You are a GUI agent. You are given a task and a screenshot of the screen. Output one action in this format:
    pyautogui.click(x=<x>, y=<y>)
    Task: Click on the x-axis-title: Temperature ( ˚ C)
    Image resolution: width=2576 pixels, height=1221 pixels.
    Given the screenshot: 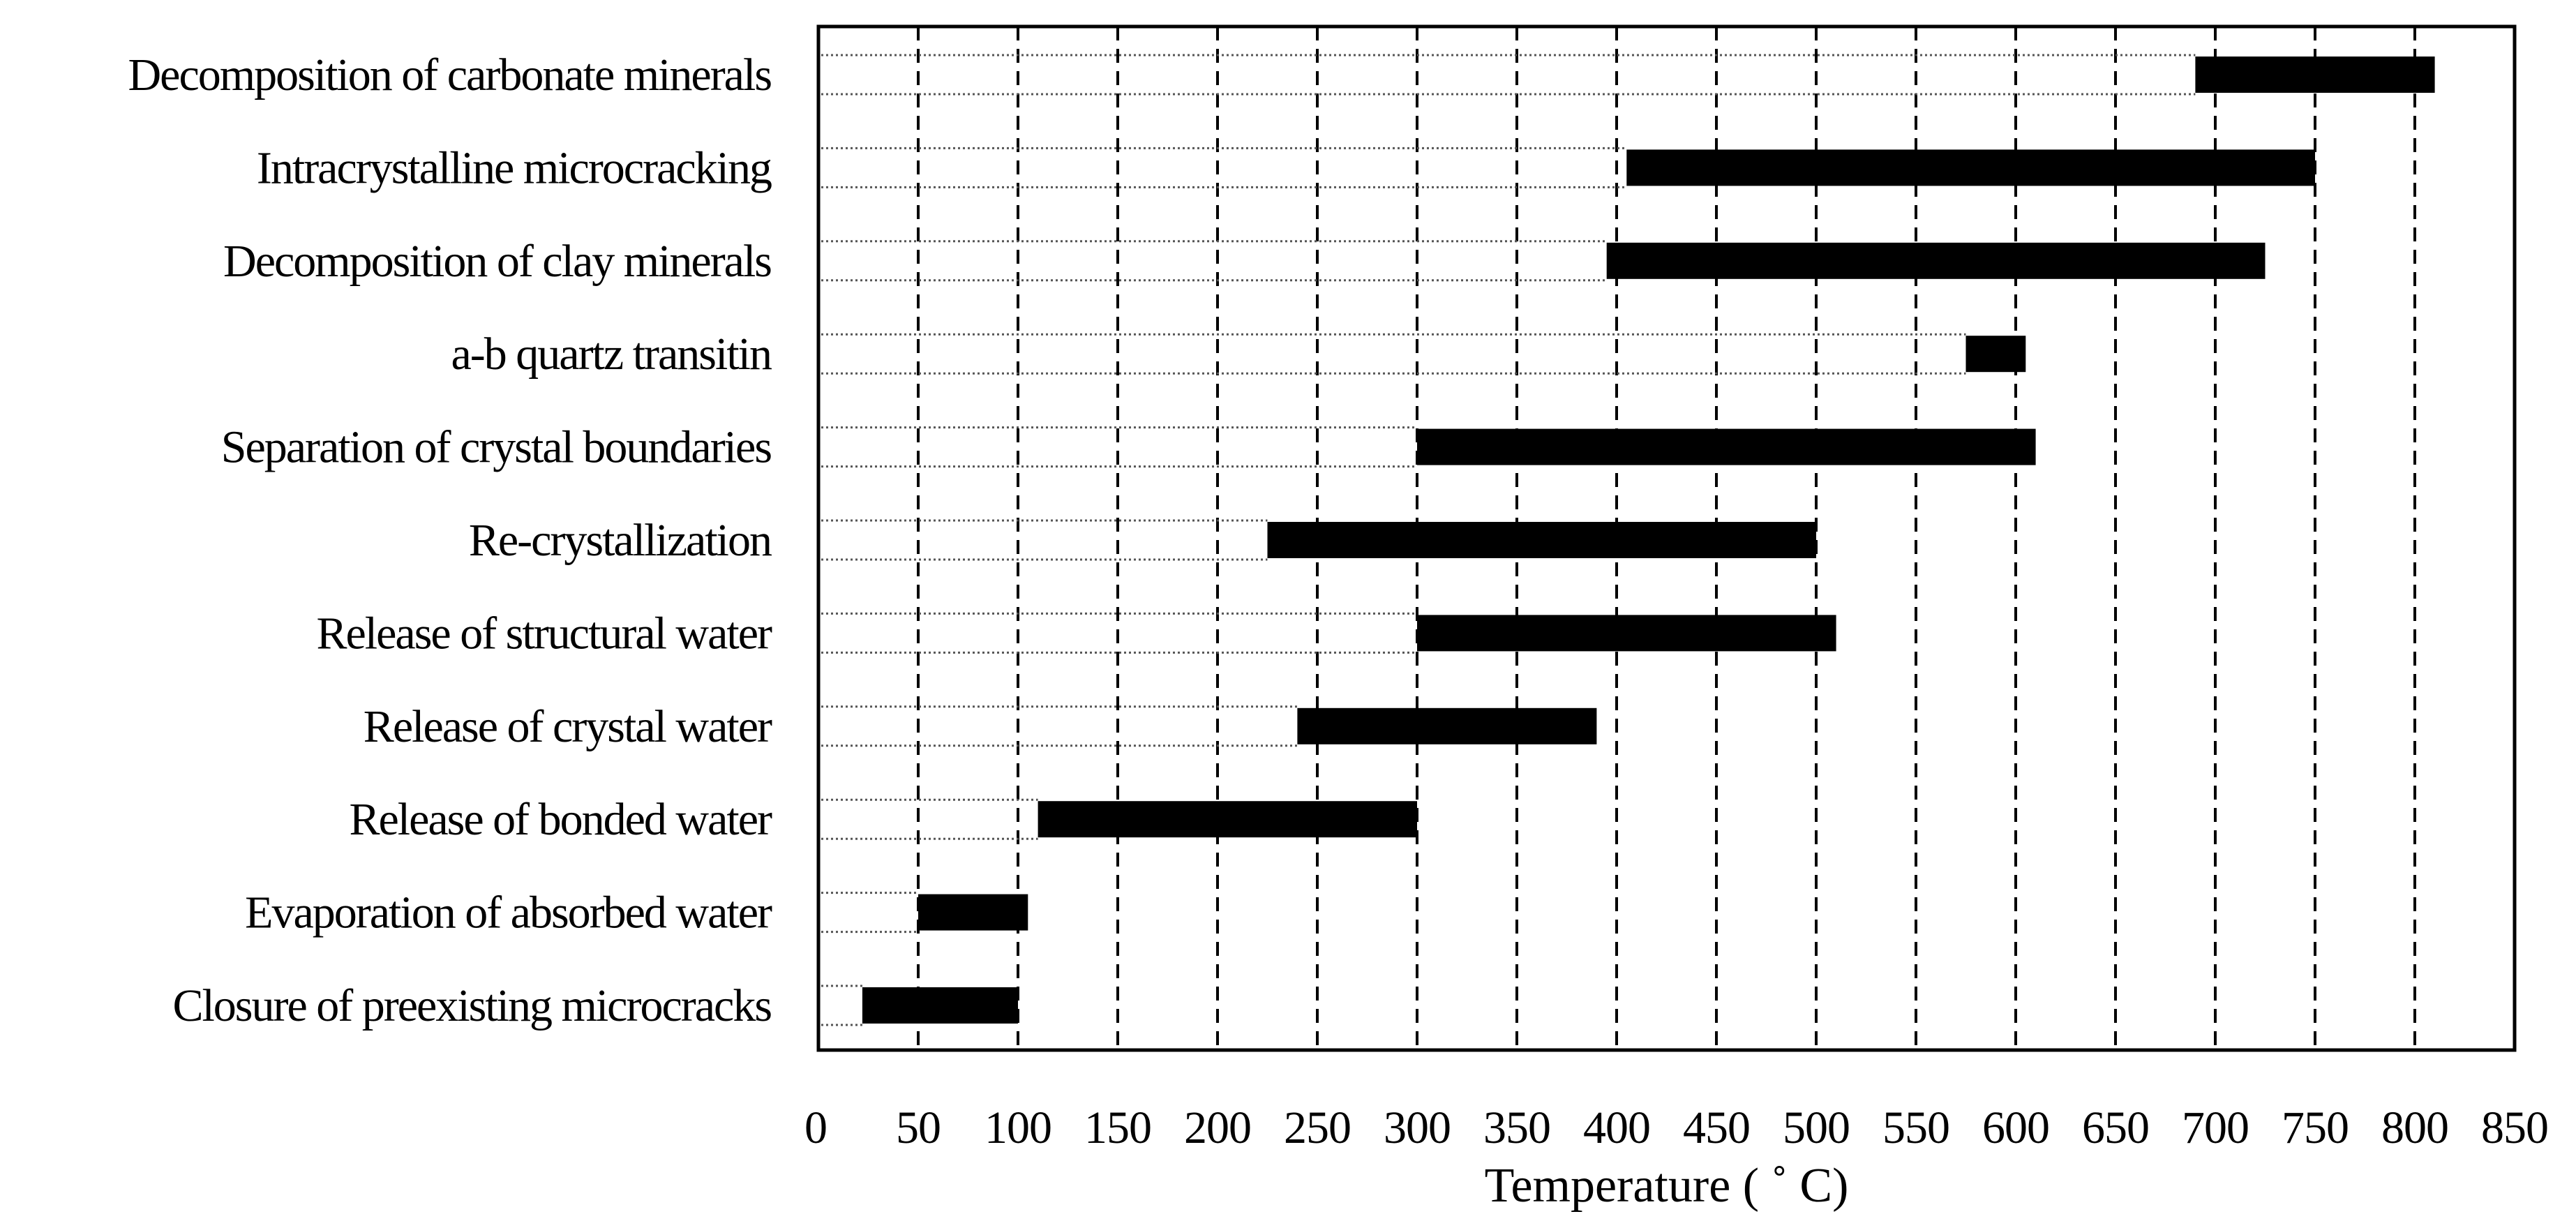 What is the action you would take?
    pyautogui.click(x=1667, y=1186)
    